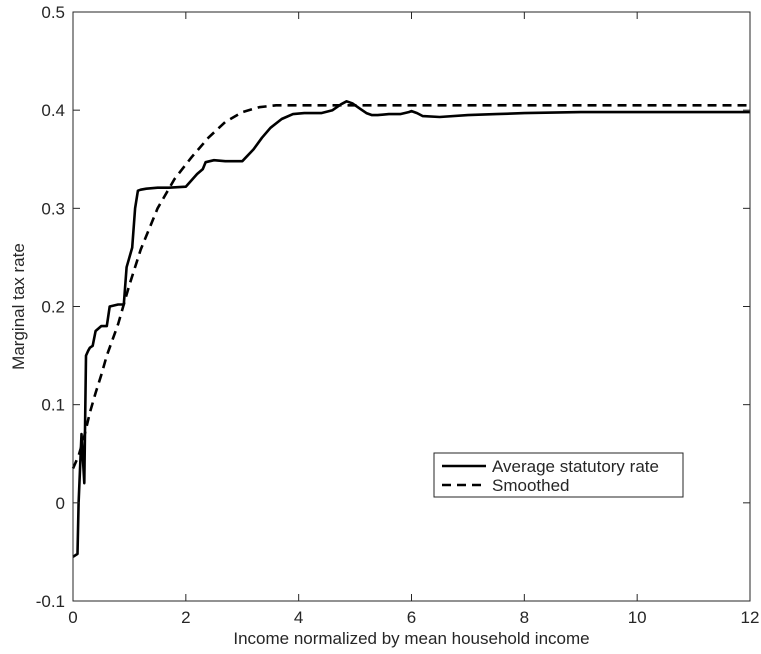  Describe the element at coordinates (524, 617) in the screenshot. I see `x-tick-label: 8` at that location.